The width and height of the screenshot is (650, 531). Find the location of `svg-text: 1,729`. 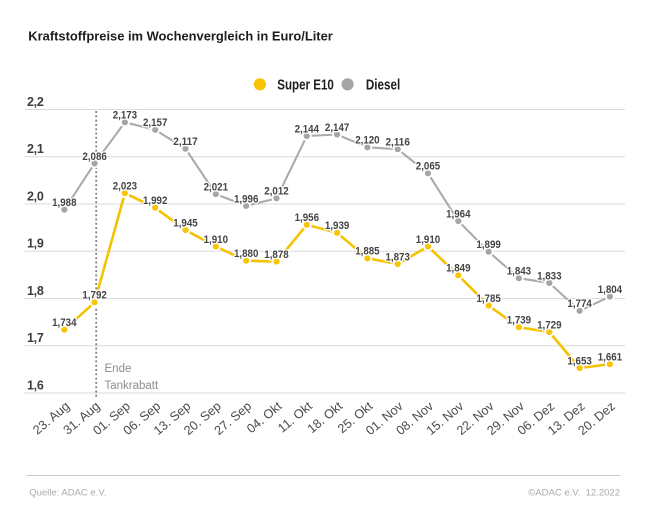

svg-text: 1,729 is located at coordinates (549, 325).